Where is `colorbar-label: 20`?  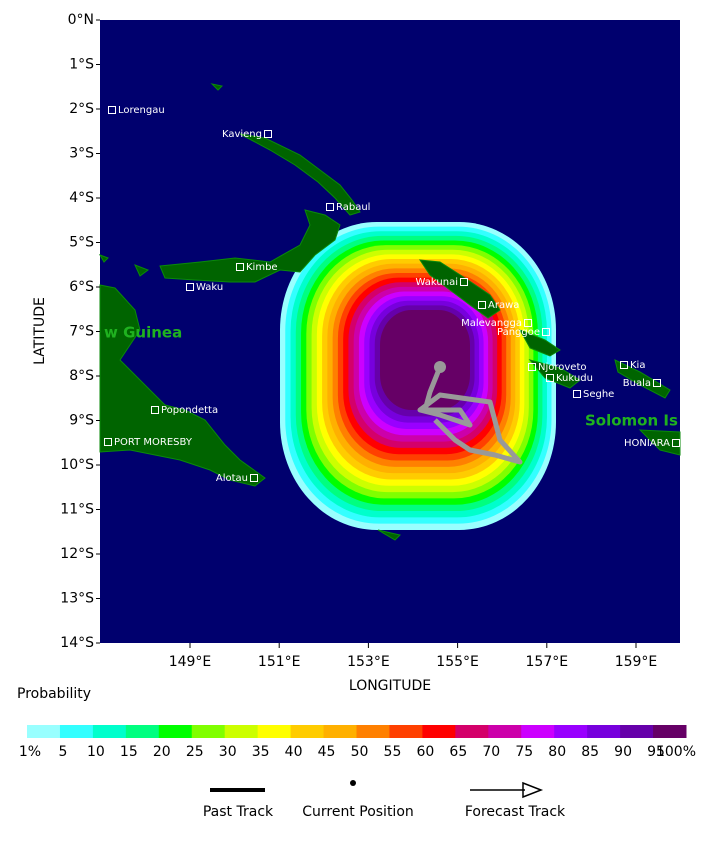
colorbar-label: 20 is located at coordinates (162, 752).